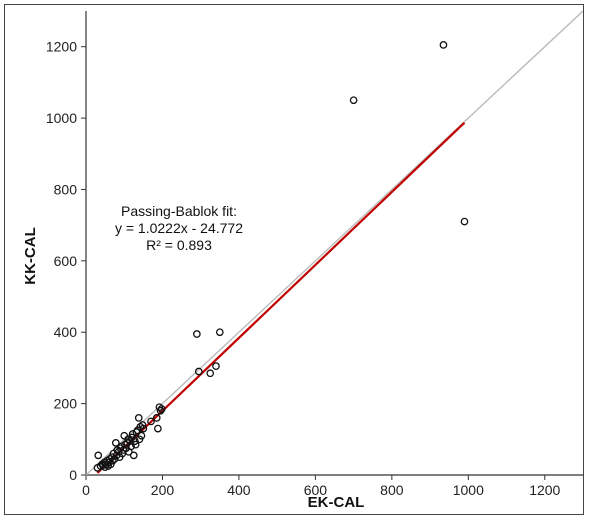 This screenshot has height=520, width=589. Describe the element at coordinates (239, 490) in the screenshot. I see `x-tick-label: 400` at that location.